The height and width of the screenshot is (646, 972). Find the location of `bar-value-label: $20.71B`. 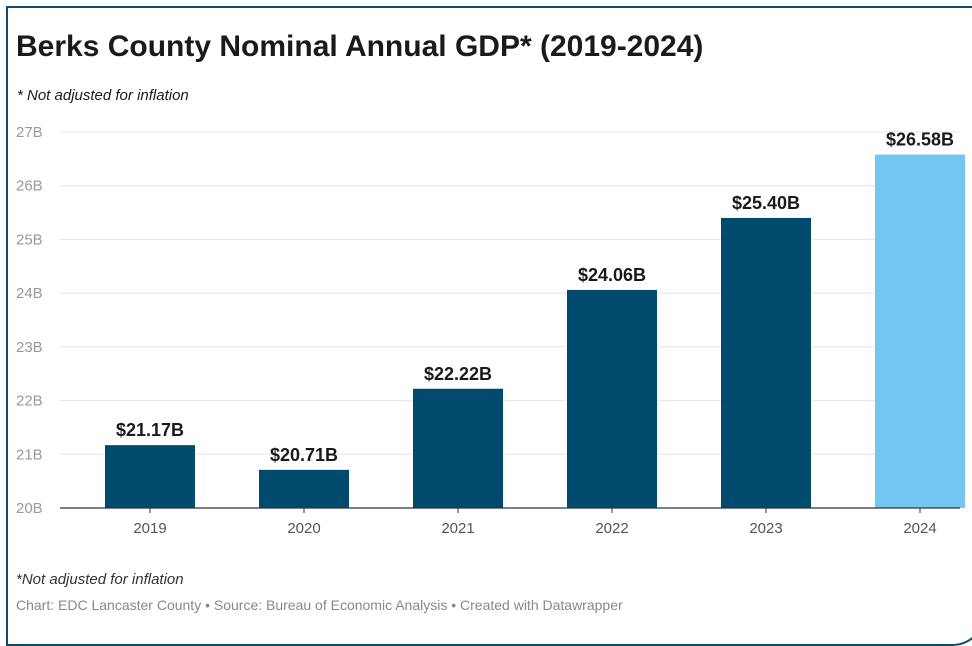

bar-value-label: $20.71B is located at coordinates (304, 455).